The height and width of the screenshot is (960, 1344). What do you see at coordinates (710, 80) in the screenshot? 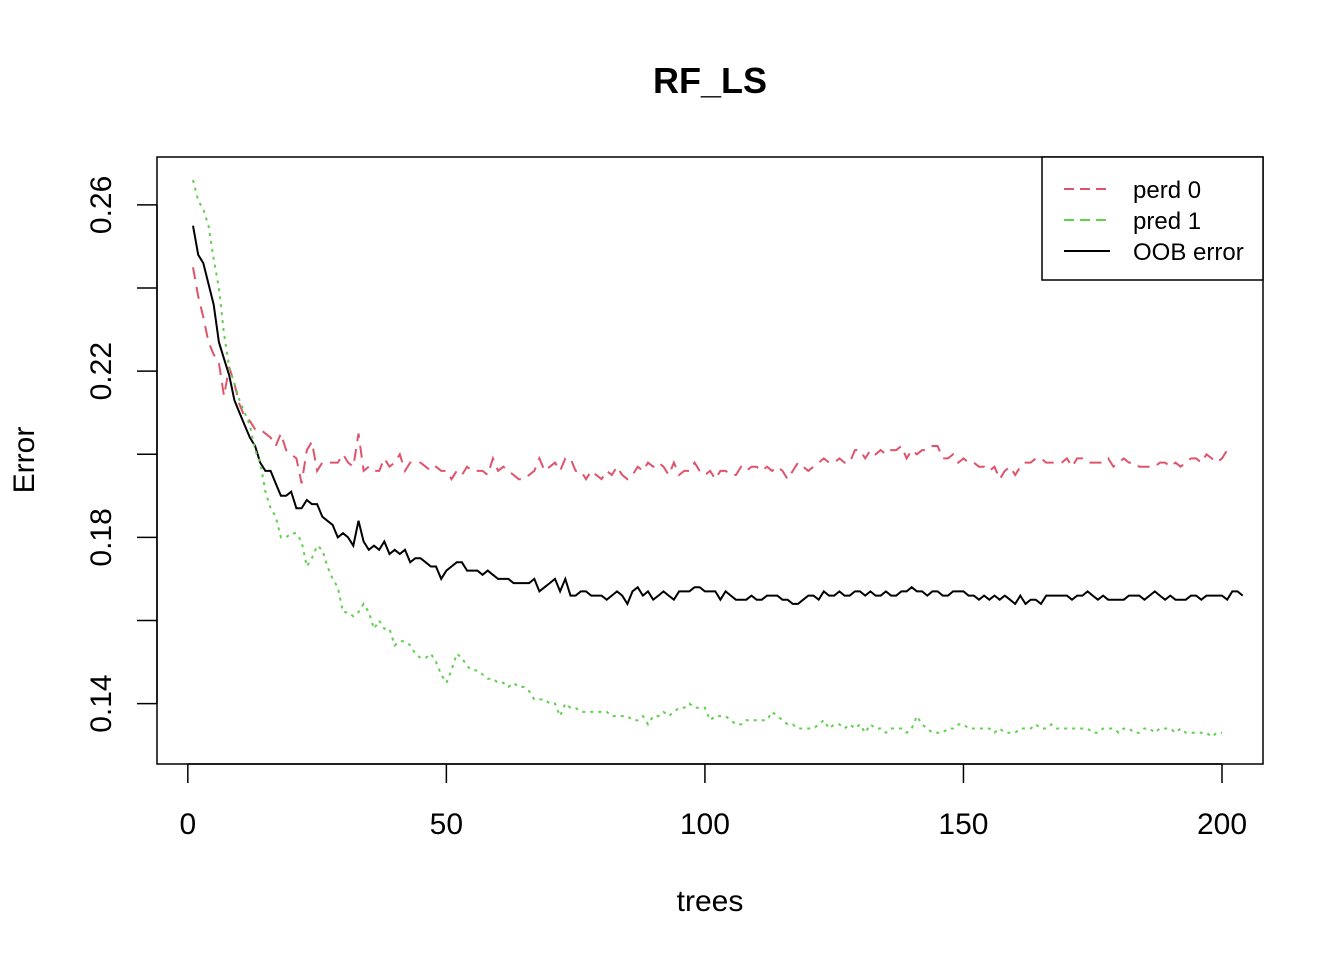
I see `chart-title: RF_LS` at bounding box center [710, 80].